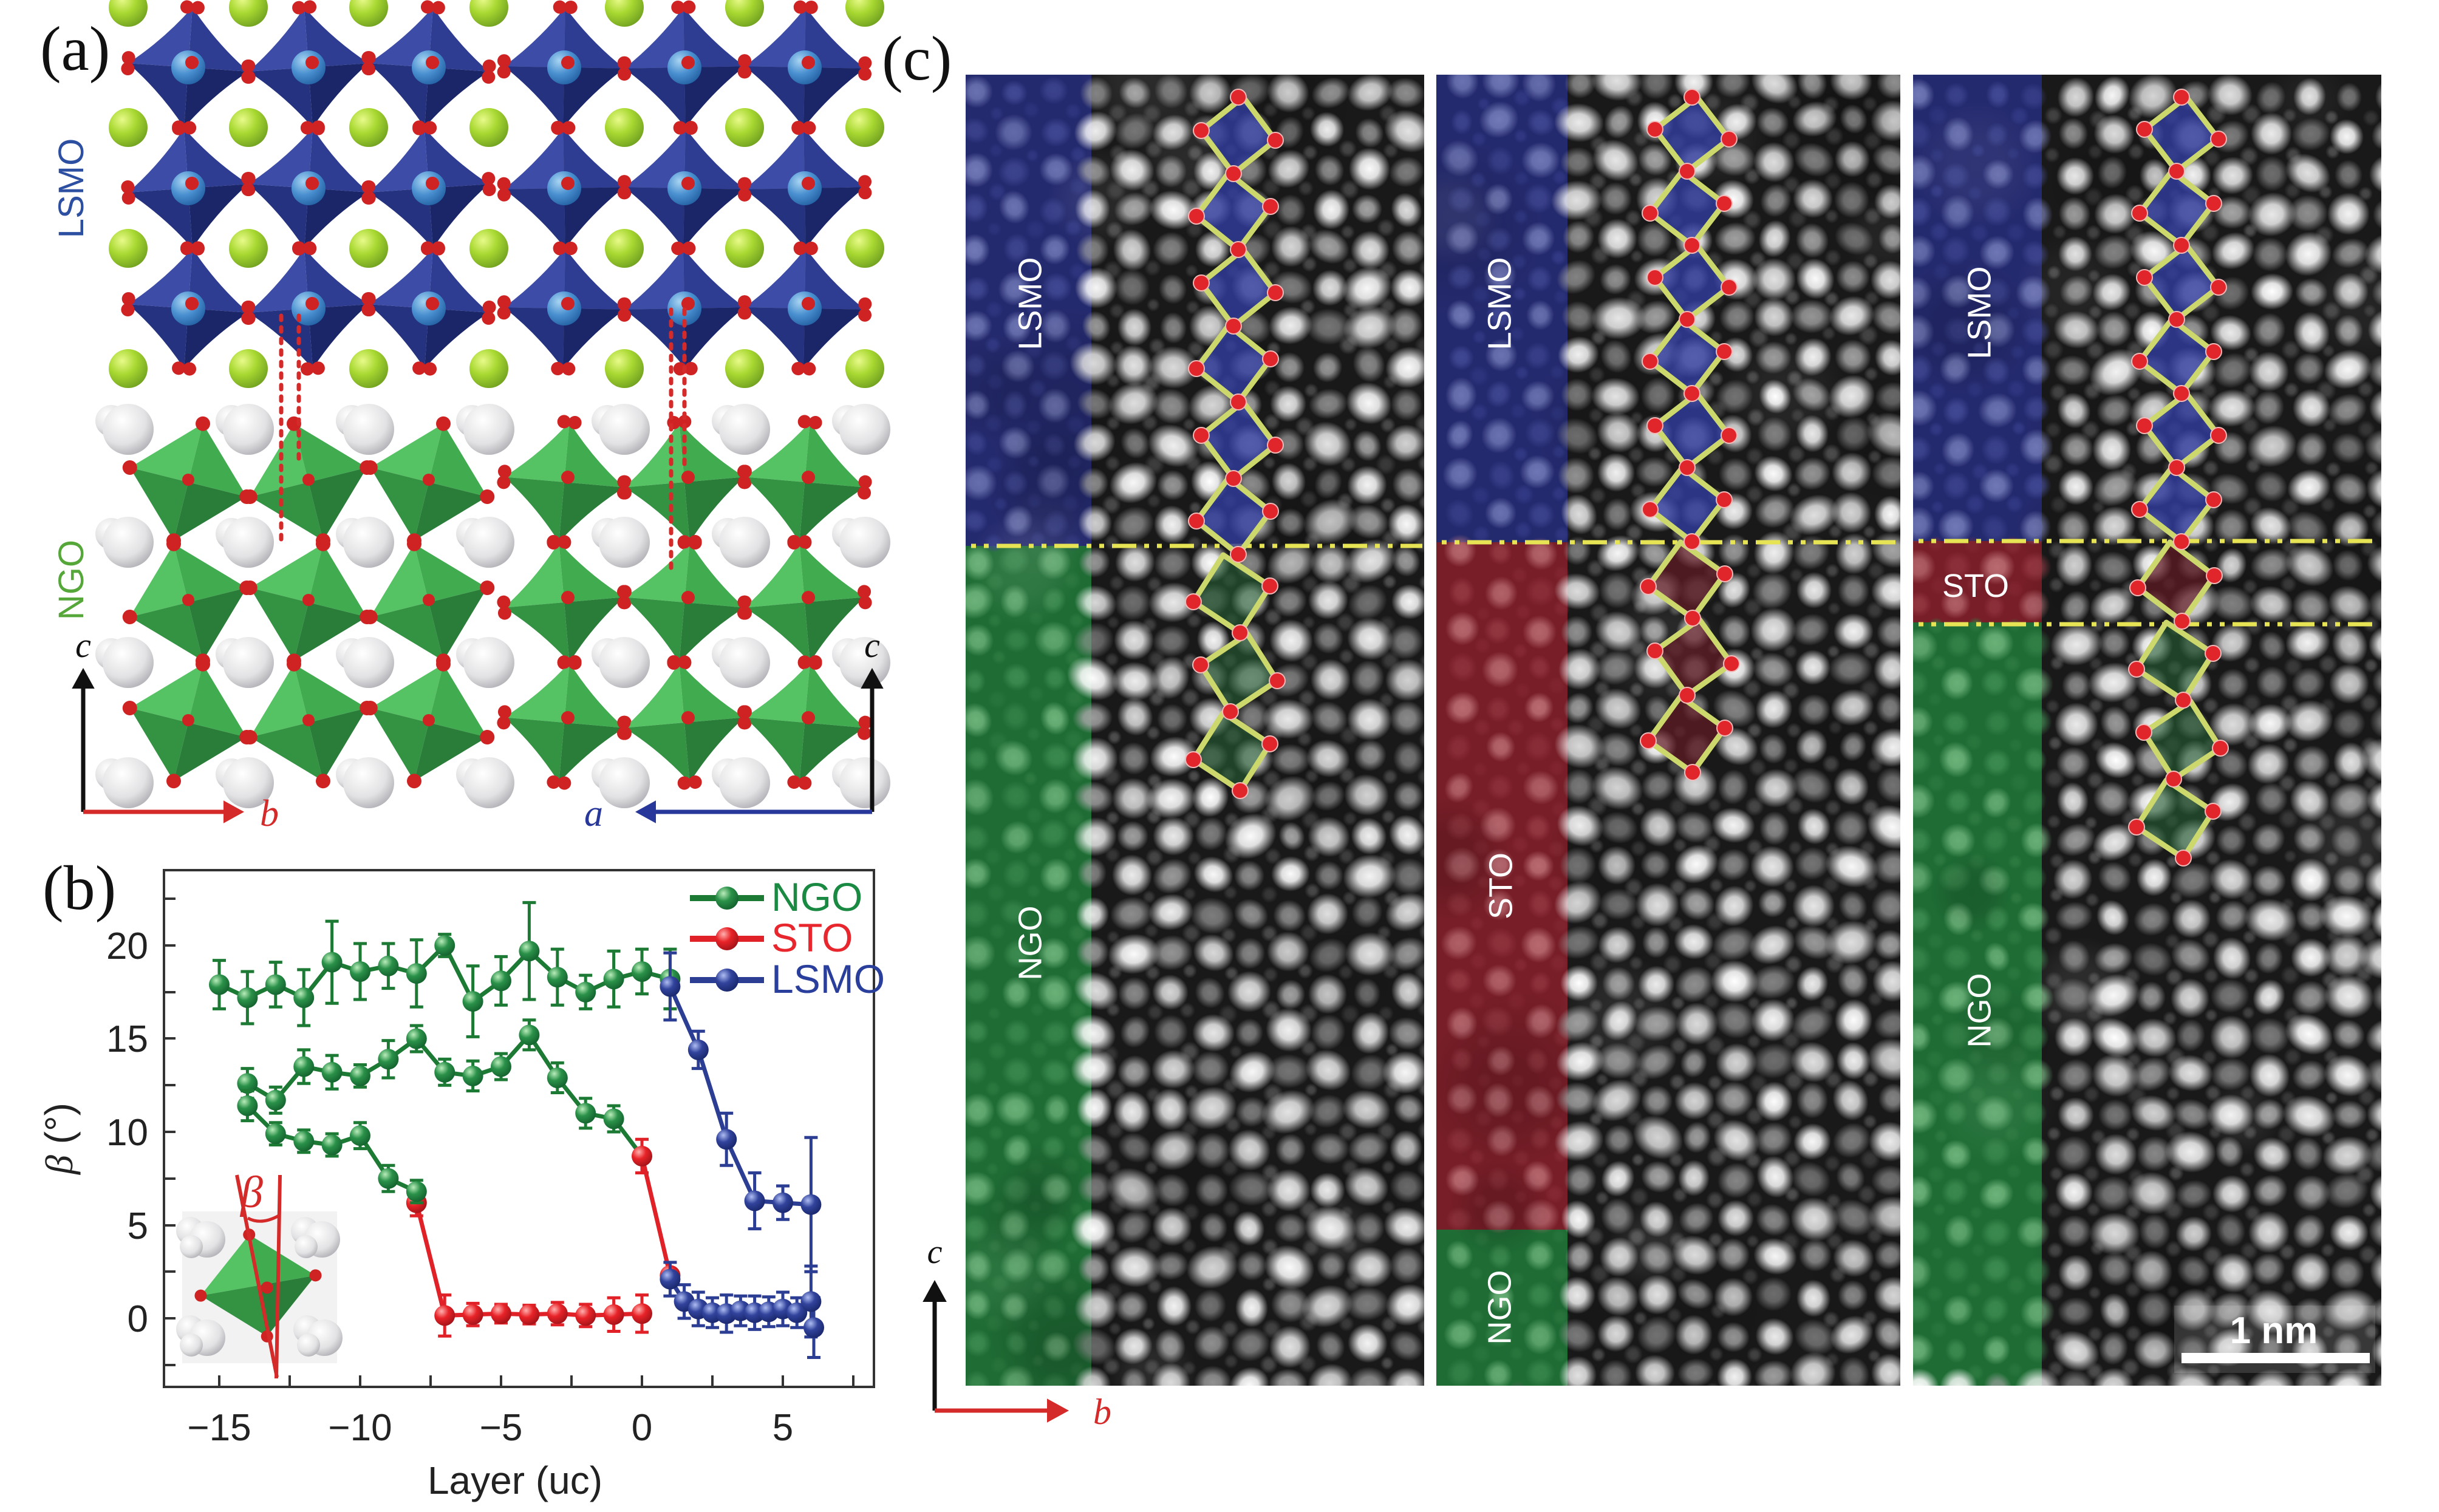  I want to click on svg-text: β, so click(251, 1192).